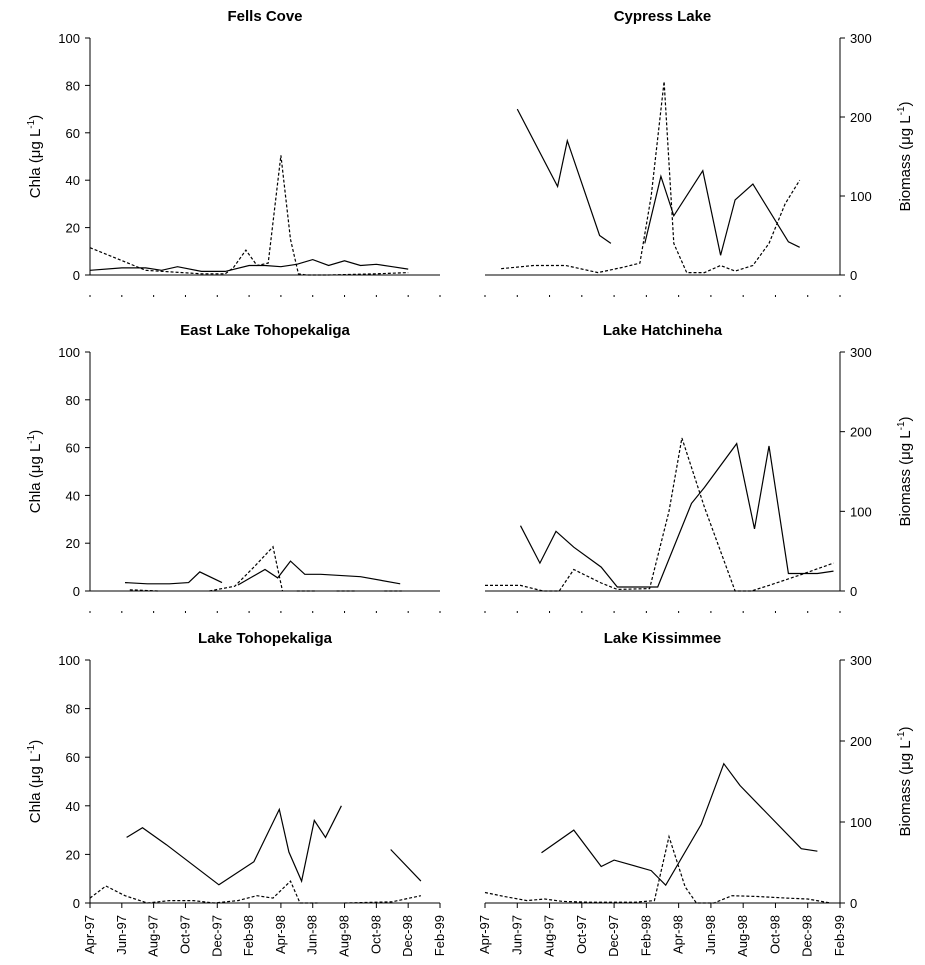  Describe the element at coordinates (265, 330) in the screenshot. I see `panel-title: East Lake Tohopekaliga` at that location.